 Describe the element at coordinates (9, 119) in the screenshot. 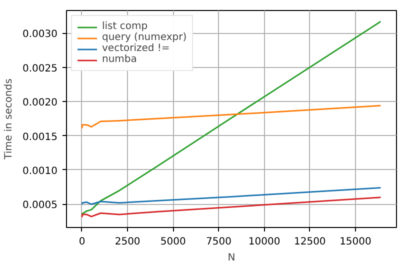

I see `y-axis-title: Time in seconds` at that location.